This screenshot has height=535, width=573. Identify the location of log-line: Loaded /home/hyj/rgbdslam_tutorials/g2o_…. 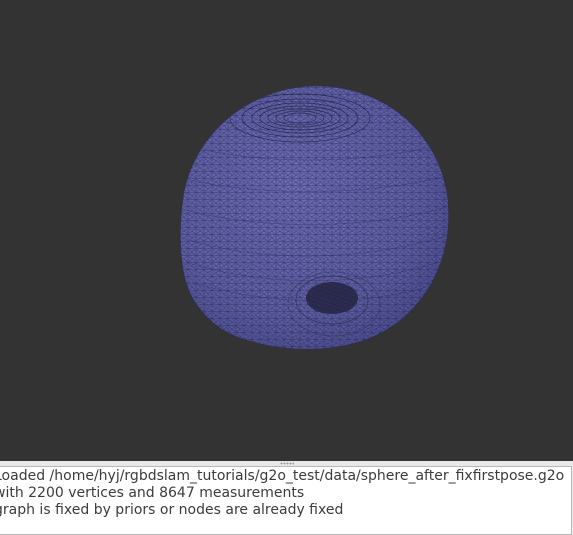
(282, 476).